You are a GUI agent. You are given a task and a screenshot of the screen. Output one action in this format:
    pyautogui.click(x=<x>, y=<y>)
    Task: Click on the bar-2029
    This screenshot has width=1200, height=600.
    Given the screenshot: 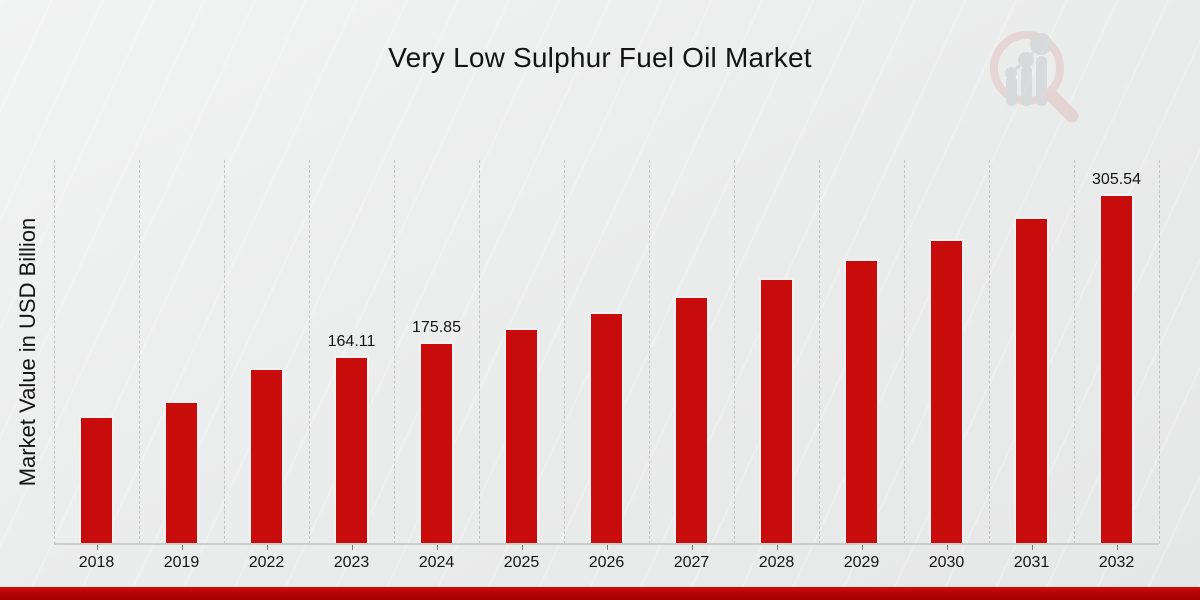 What is the action you would take?
    pyautogui.click(x=861, y=401)
    